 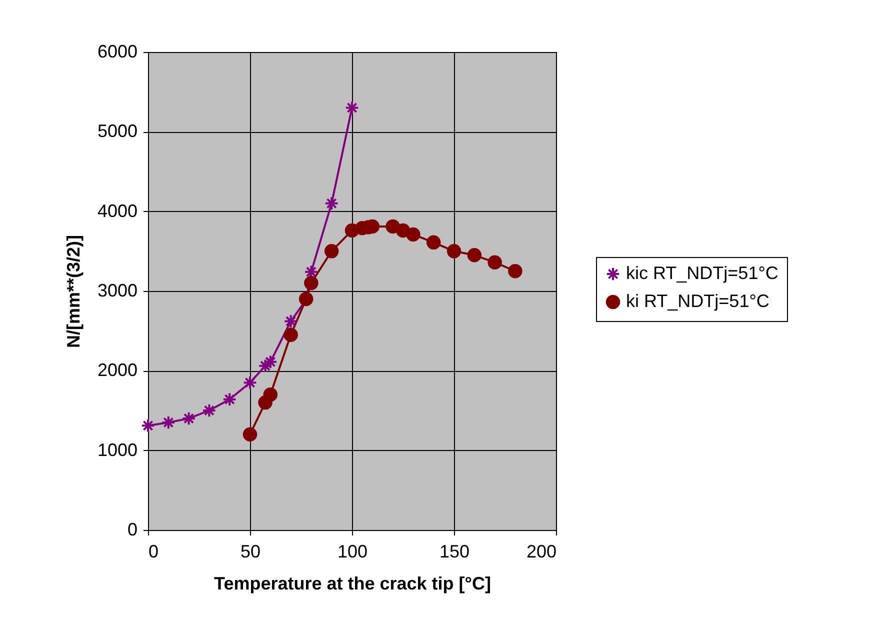 What do you see at coordinates (132, 530) in the screenshot?
I see `y-tick-label: 0` at bounding box center [132, 530].